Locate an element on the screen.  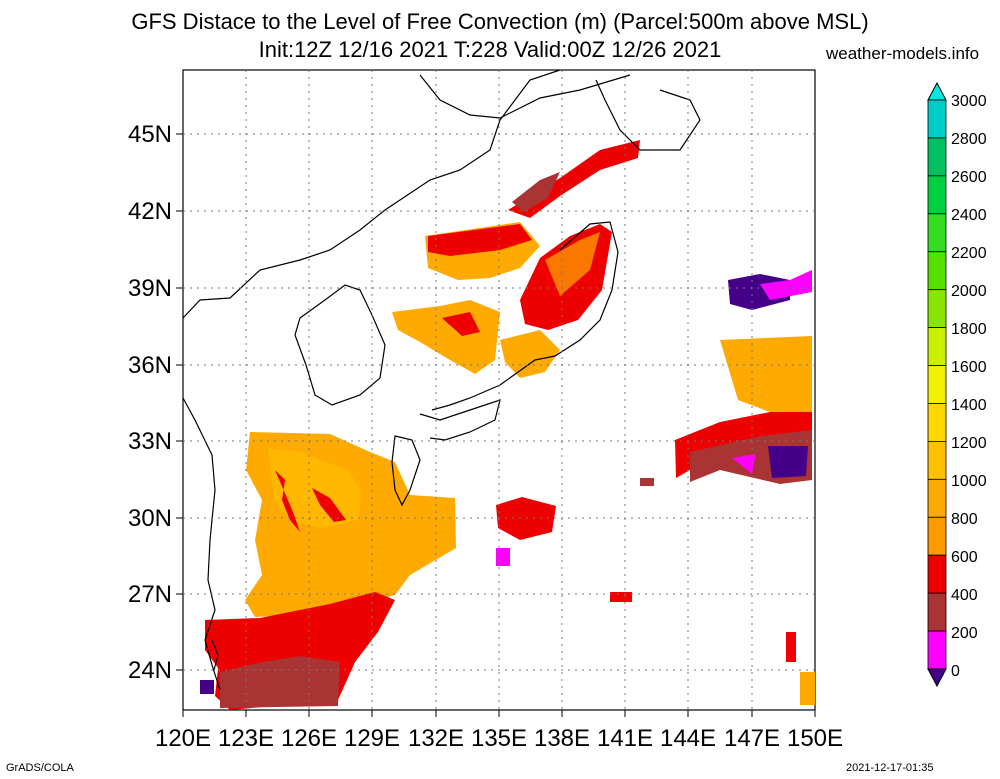
colorbar-label: 2400 is located at coordinates (969, 215).